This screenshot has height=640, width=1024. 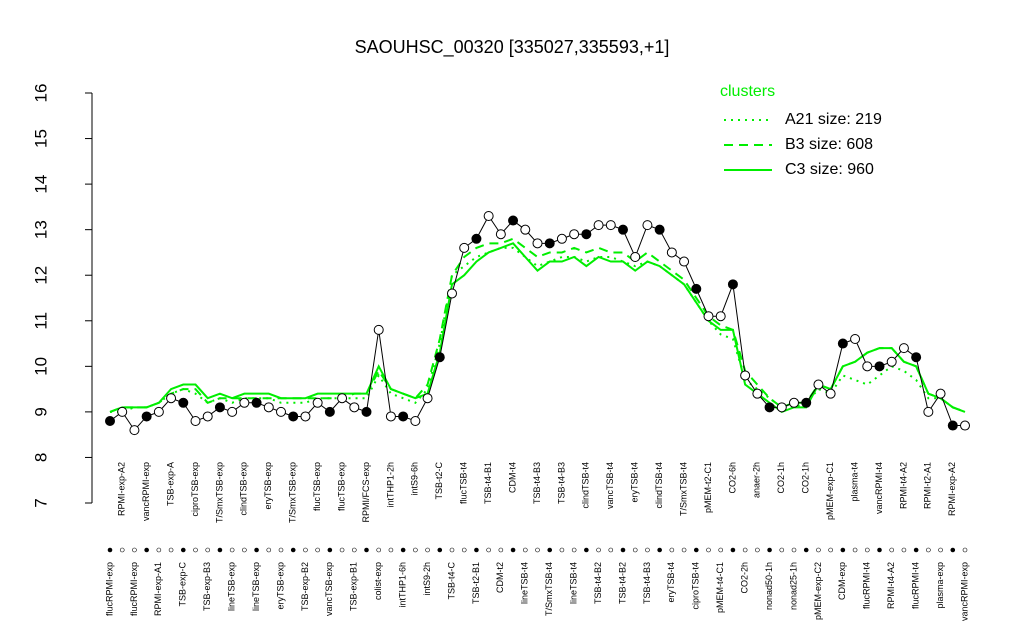 I want to click on x-tick-label: intTHP1-2h, so click(x=390, y=485).